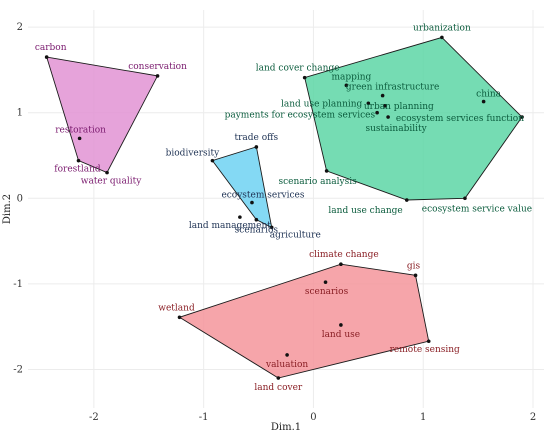 Image resolution: width=550 pixels, height=440 pixels. Describe the element at coordinates (20, 27) in the screenshot. I see `y-tick-label: 2` at that location.